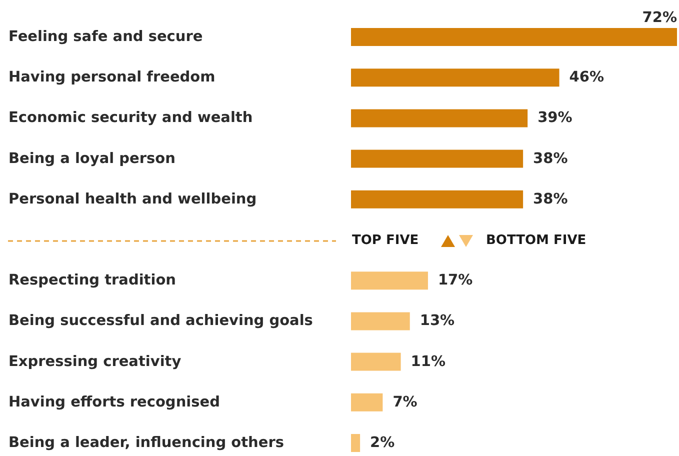  I want to click on y-tick-label: Personal health and wellbeing, so click(132, 199).